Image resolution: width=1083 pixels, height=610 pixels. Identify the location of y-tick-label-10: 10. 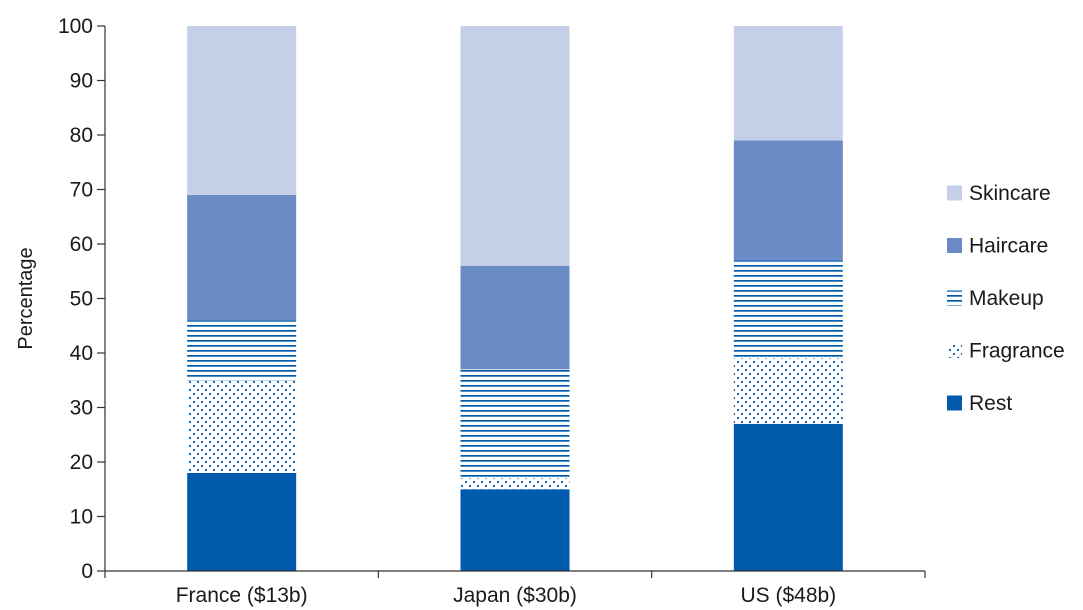
(81, 517).